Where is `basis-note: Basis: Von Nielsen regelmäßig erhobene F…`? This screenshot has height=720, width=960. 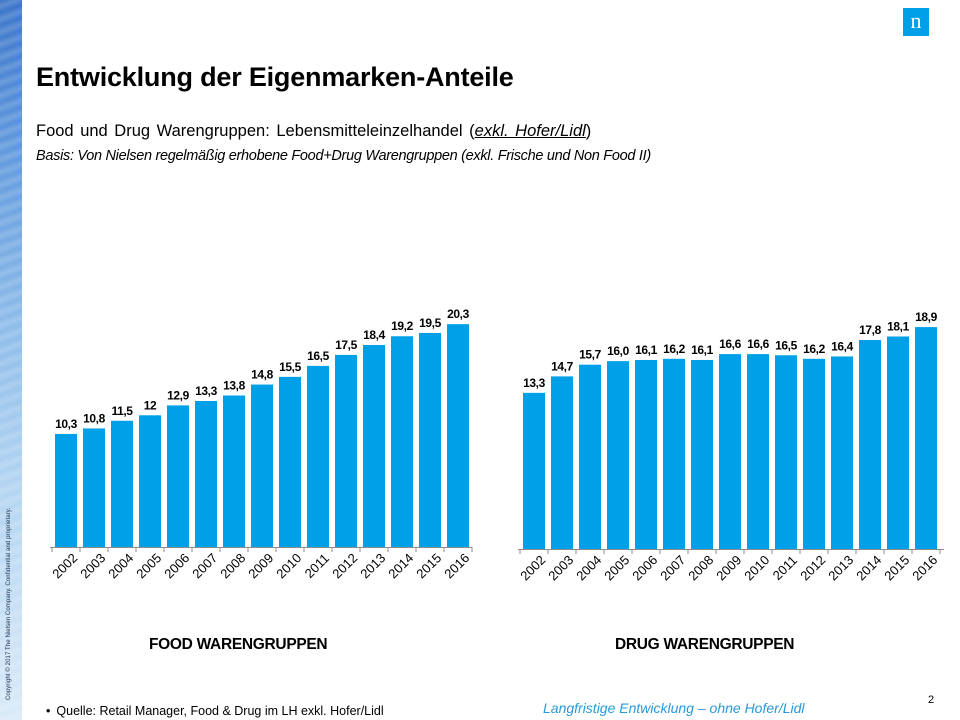
basis-note: Basis: Von Nielsen regelmäßig erhobene F… is located at coordinates (343, 156).